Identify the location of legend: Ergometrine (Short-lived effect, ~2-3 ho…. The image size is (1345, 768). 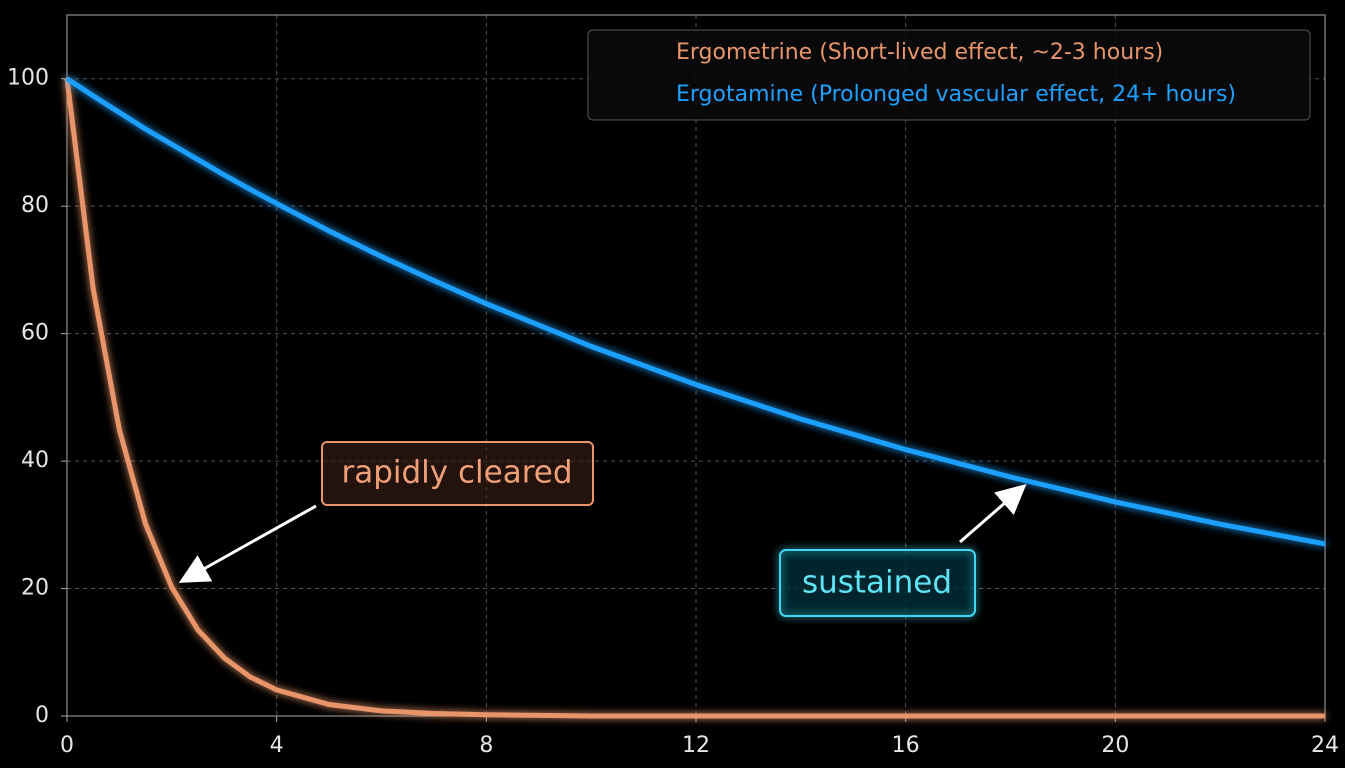
(949, 75).